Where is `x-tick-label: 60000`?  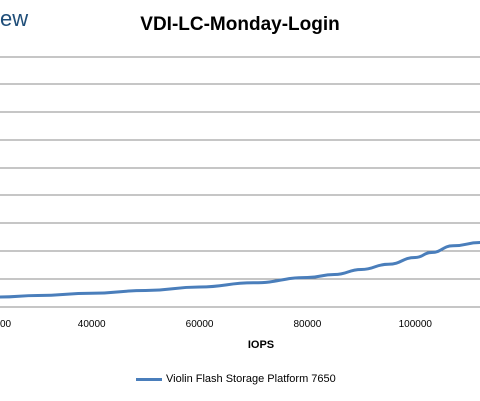 x-tick-label: 60000 is located at coordinates (200, 324).